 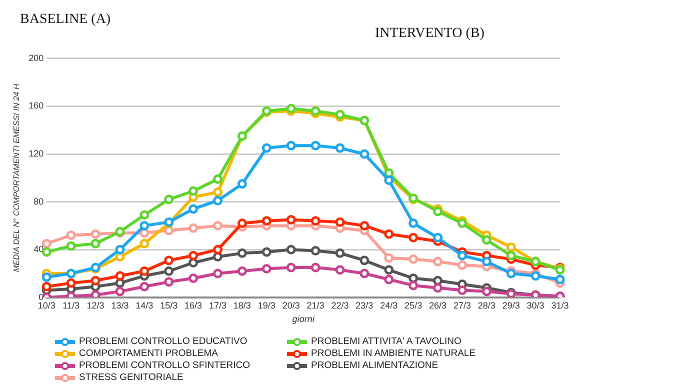 I want to click on x-tick-label: 29/3, so click(x=511, y=305).